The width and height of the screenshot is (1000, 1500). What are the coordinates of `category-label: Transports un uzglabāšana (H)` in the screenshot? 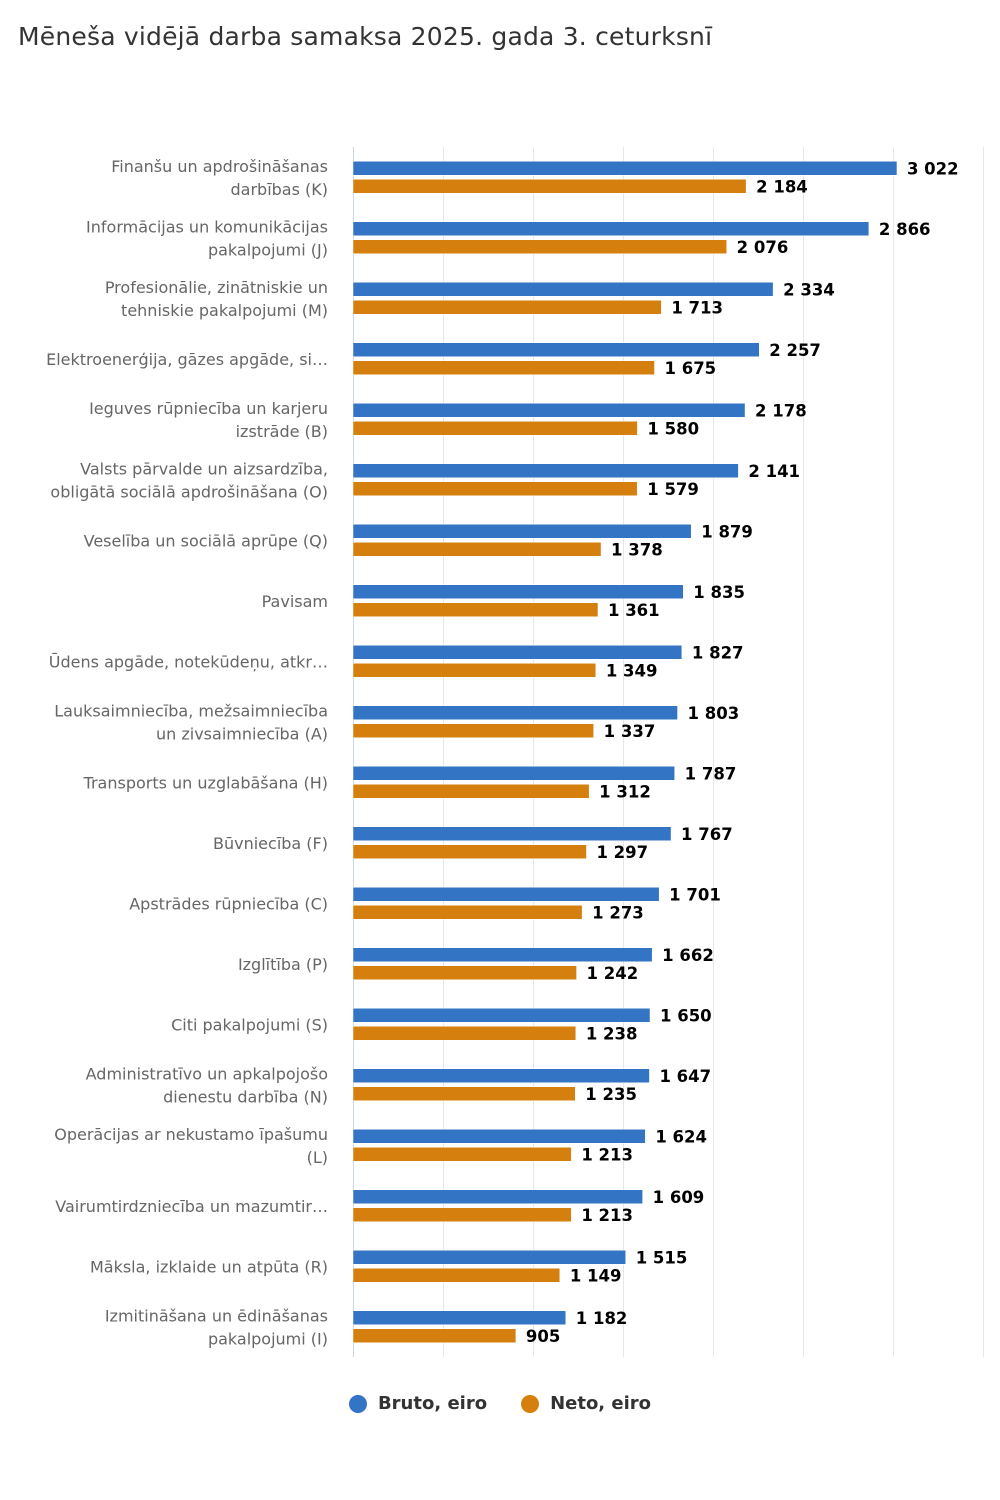 It's located at (205, 782).